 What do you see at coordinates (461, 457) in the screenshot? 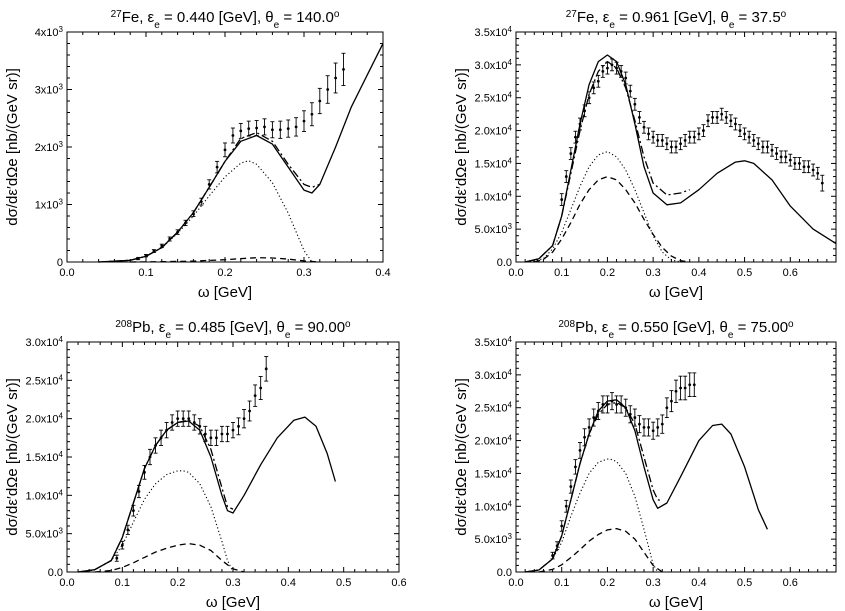
I see `y-axis-label: dσ/dε′dΩe [nb/(GeV sr)]` at bounding box center [461, 457].